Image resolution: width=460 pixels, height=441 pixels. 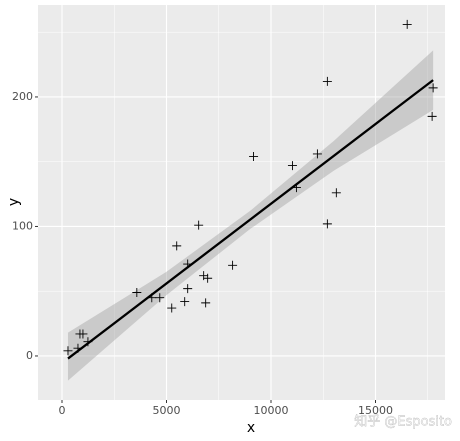 What do you see at coordinates (14, 202) in the screenshot?
I see `y-axis-title: y` at bounding box center [14, 202].